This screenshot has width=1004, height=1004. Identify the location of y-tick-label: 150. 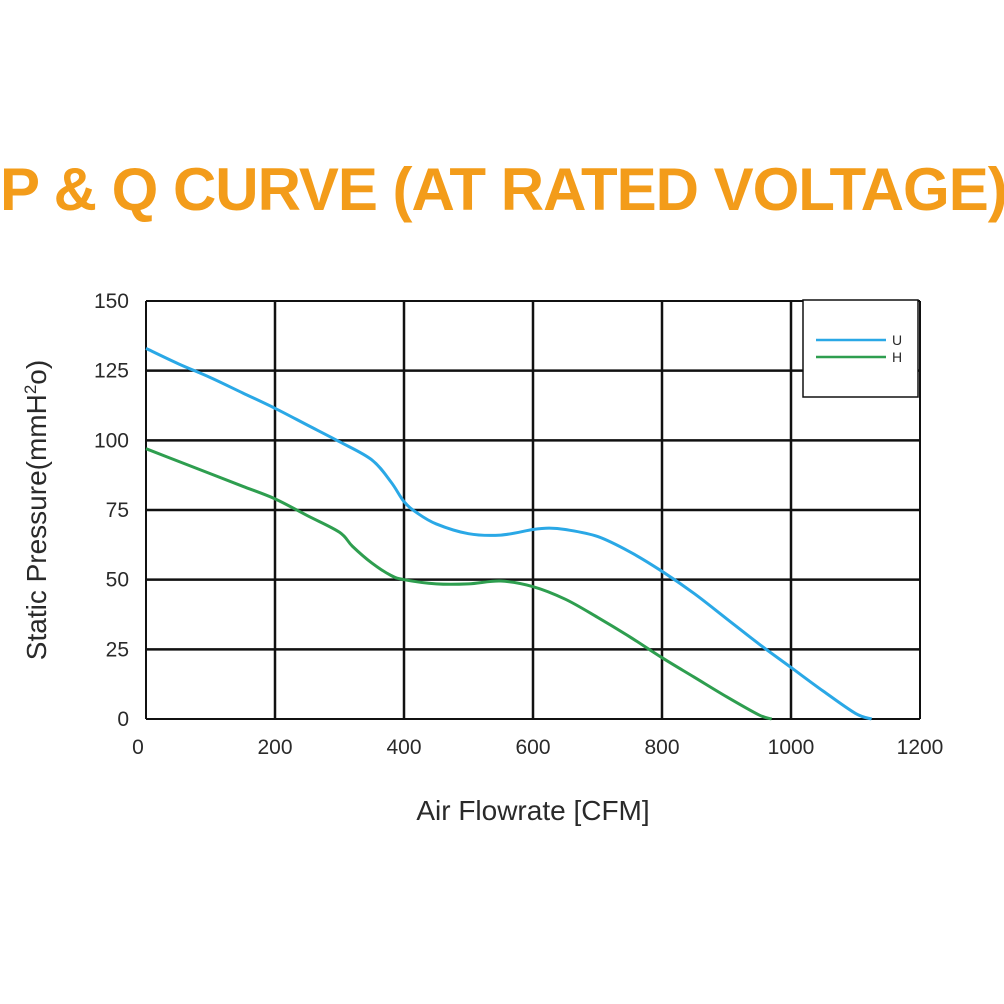
(111, 301).